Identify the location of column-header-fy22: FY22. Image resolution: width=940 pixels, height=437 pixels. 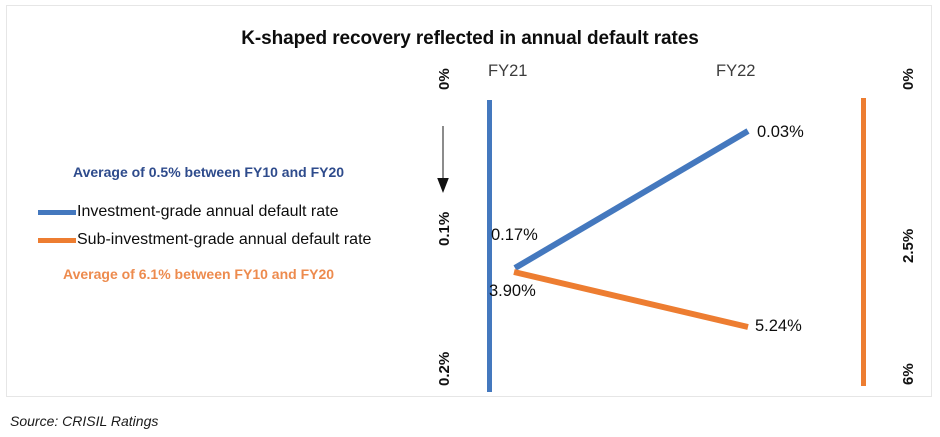
(736, 71).